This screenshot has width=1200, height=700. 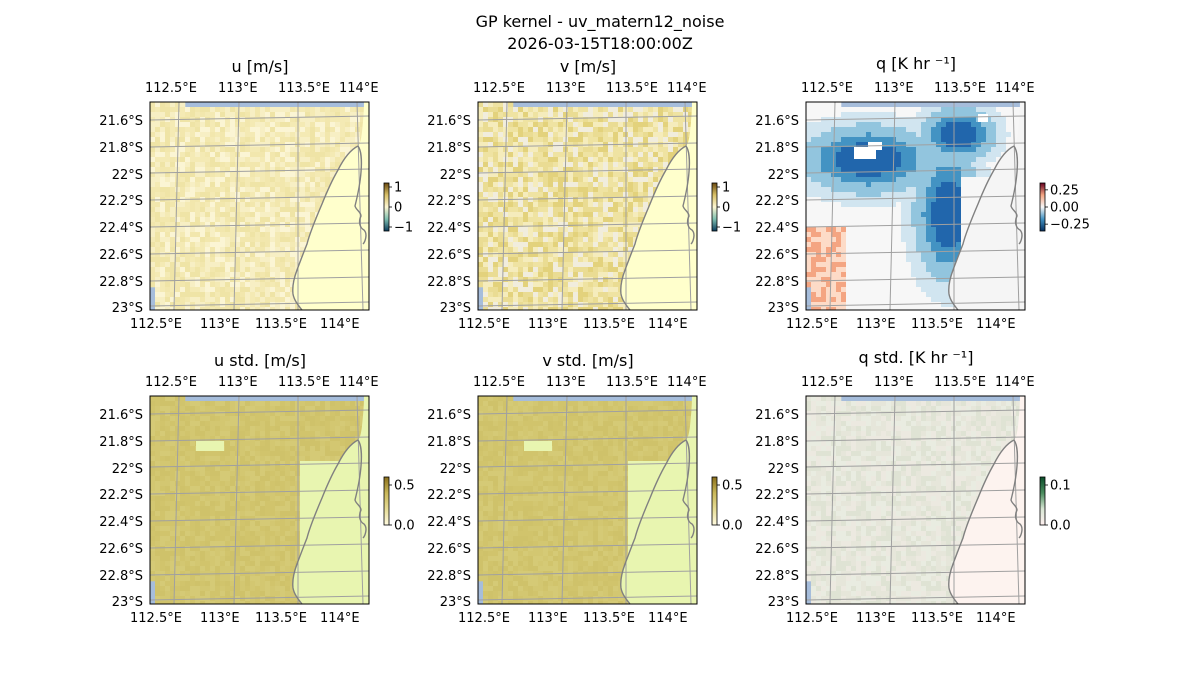 I want to click on panel-title-q-std: q std. [K hr ⁻¹], so click(x=916, y=357).